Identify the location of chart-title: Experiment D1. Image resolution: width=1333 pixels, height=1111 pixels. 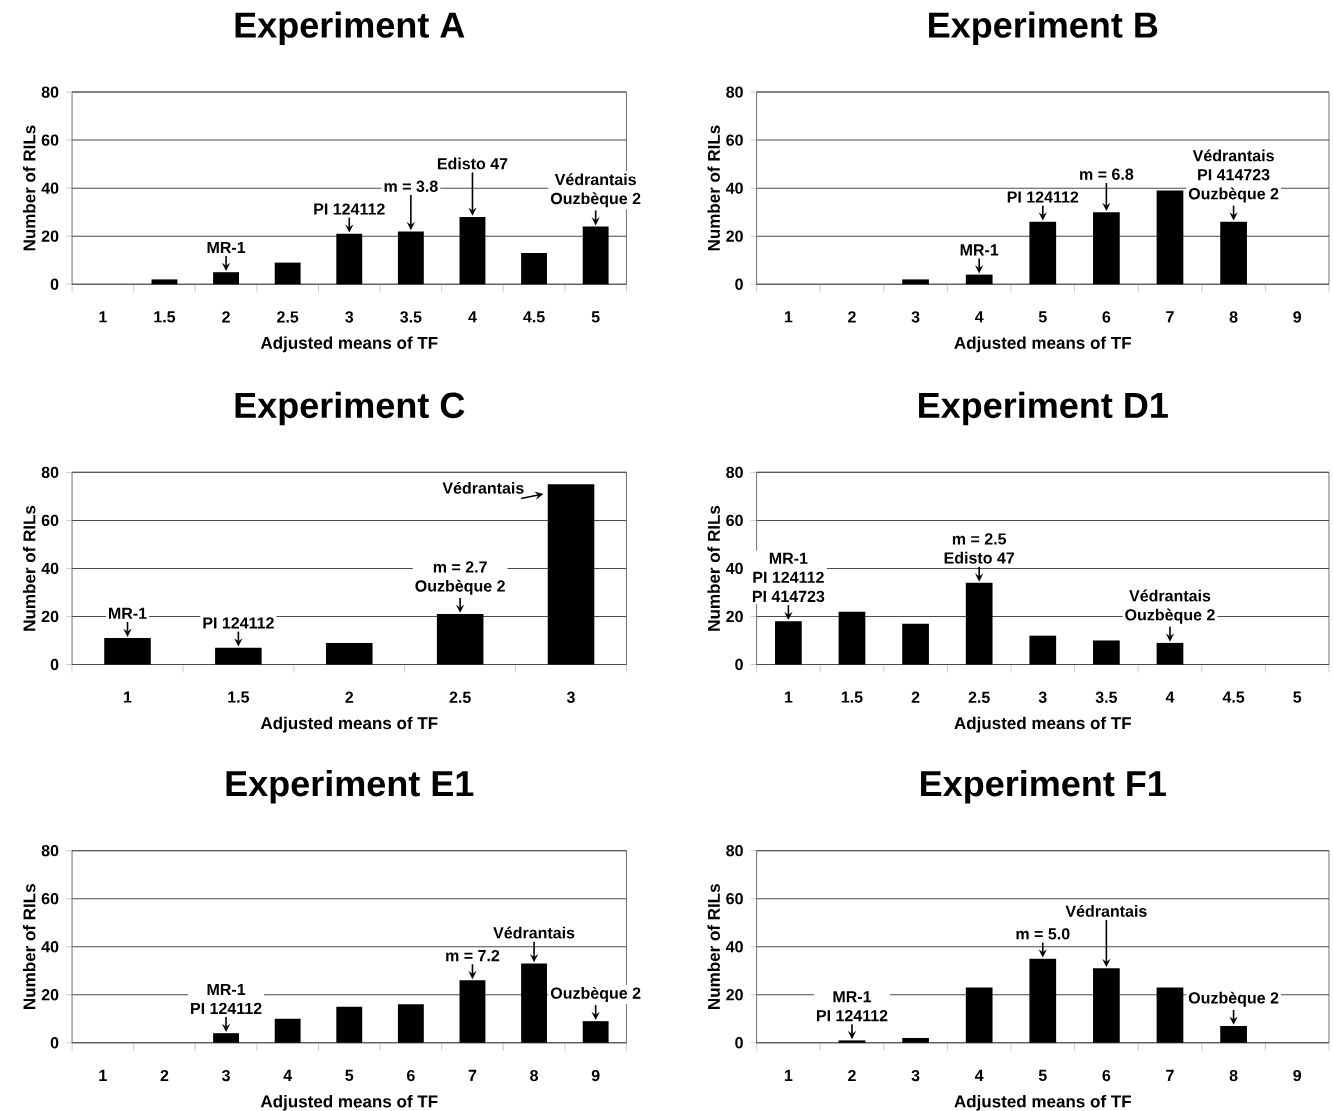
(1043, 408).